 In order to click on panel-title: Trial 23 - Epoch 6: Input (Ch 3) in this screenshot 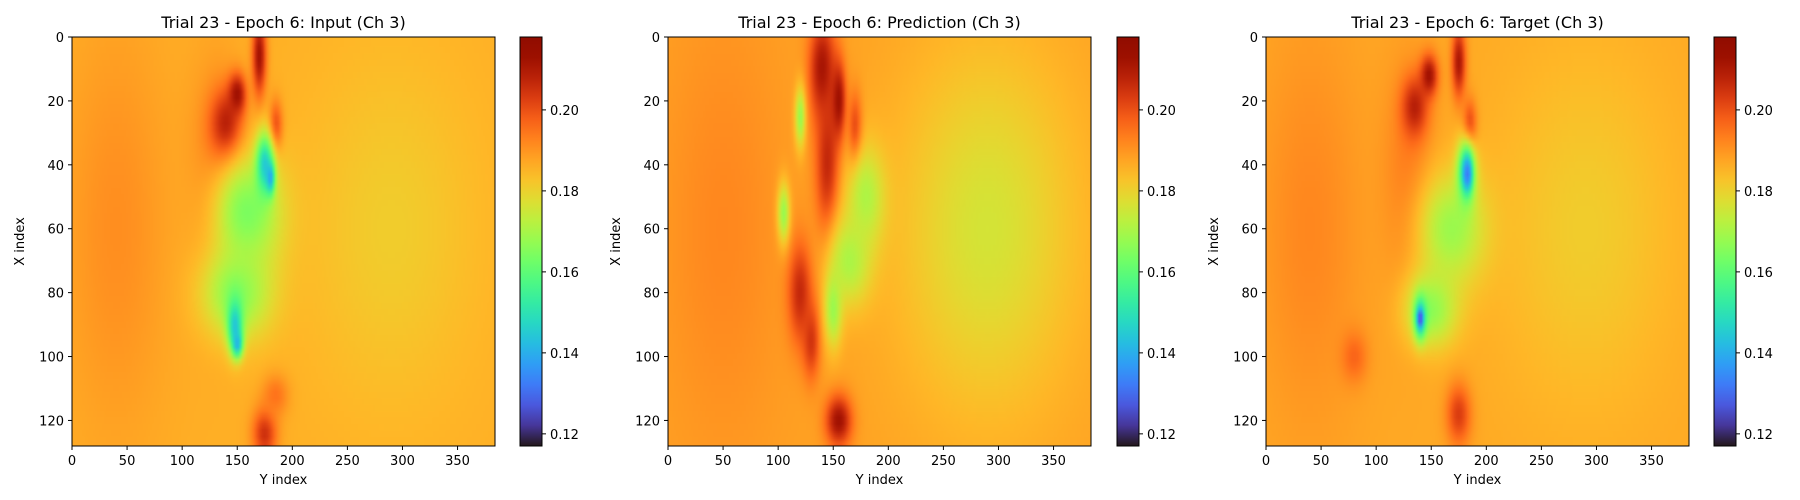, I will do `click(282, 22)`.